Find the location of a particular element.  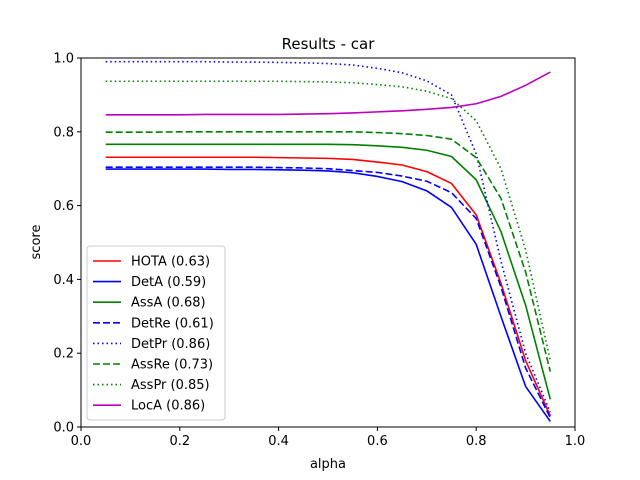

x-tick-label: 0.6 is located at coordinates (377, 441).